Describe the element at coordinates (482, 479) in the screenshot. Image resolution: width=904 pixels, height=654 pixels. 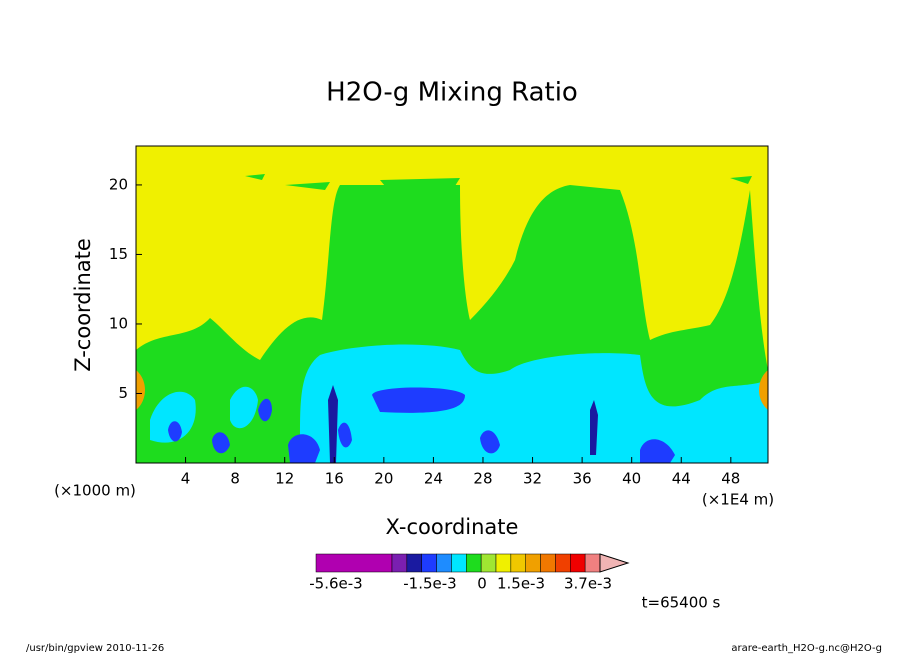
I see `x-tick-label: 28` at that location.